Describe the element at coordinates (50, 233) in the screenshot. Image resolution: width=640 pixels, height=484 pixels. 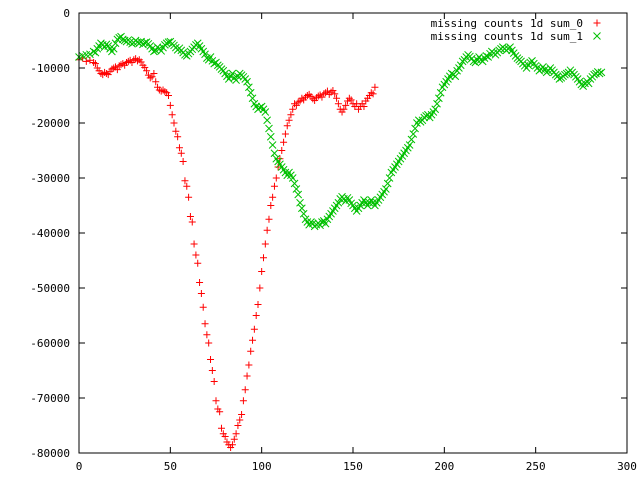
I see `y-tick-label: -40000` at that location.